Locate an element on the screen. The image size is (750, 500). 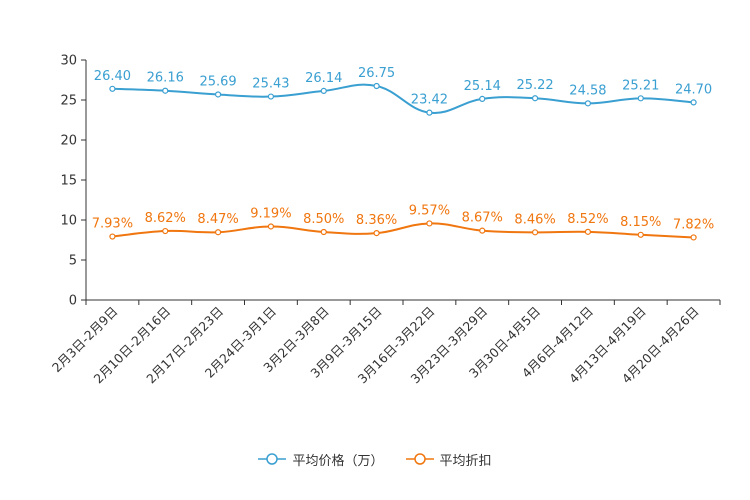
data-label: 7.93% is located at coordinates (112, 224).